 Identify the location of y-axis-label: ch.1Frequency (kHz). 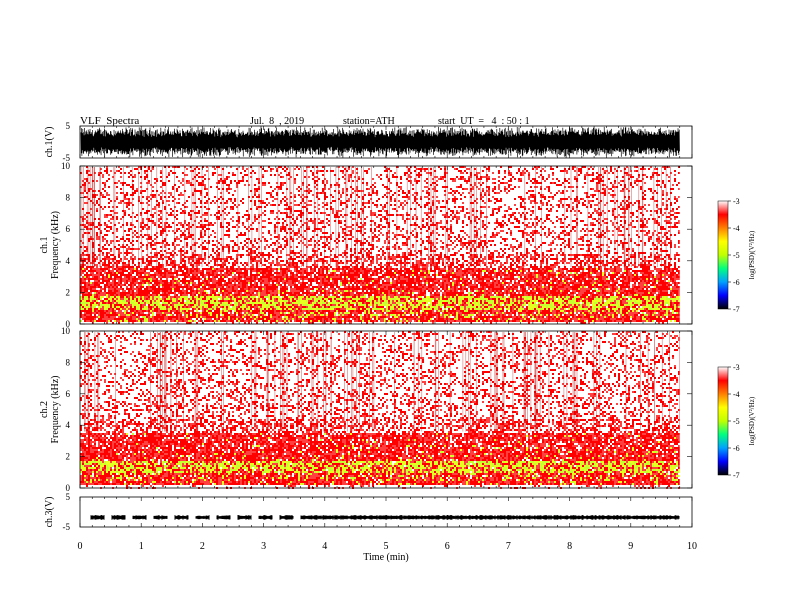
(50, 245).